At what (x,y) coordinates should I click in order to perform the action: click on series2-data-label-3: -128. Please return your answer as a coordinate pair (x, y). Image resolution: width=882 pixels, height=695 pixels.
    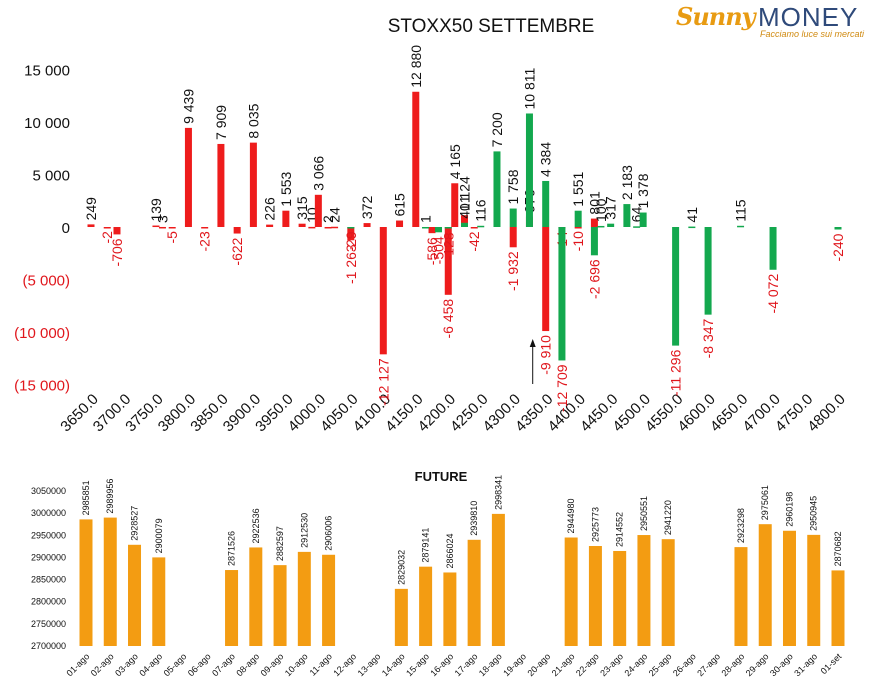
    Looking at the image, I should click on (448, 246).